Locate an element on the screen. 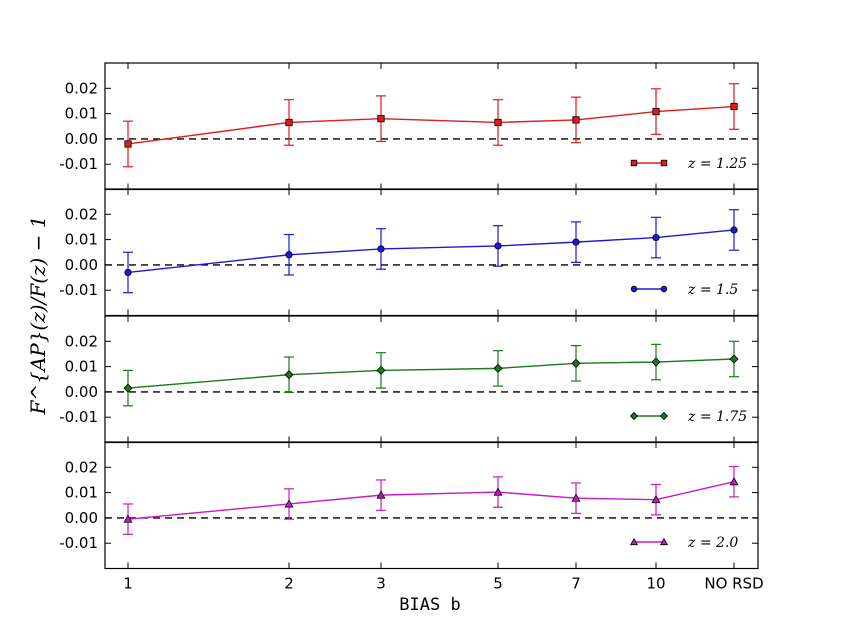 The image size is (843, 632). x-tick-label: 1 is located at coordinates (128, 584).